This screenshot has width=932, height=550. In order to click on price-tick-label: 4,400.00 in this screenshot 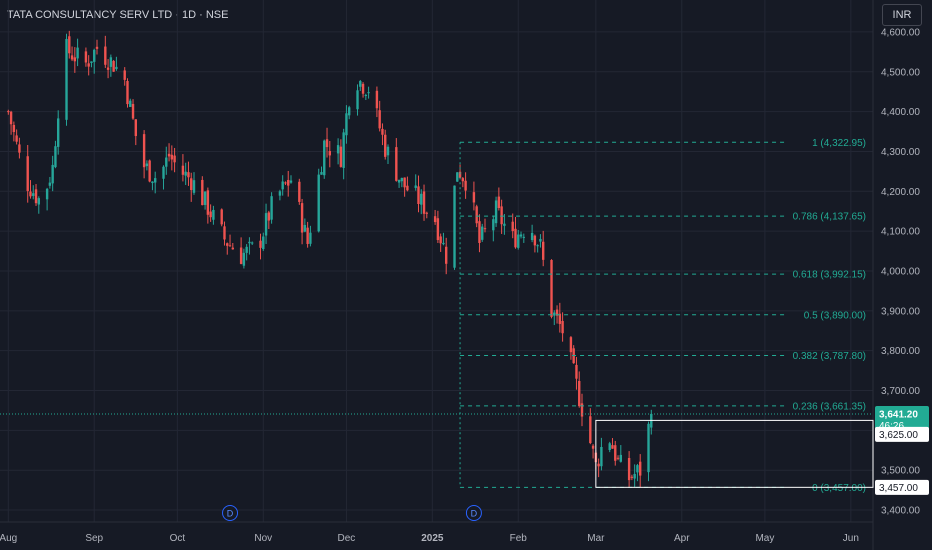, I will do `click(900, 112)`.